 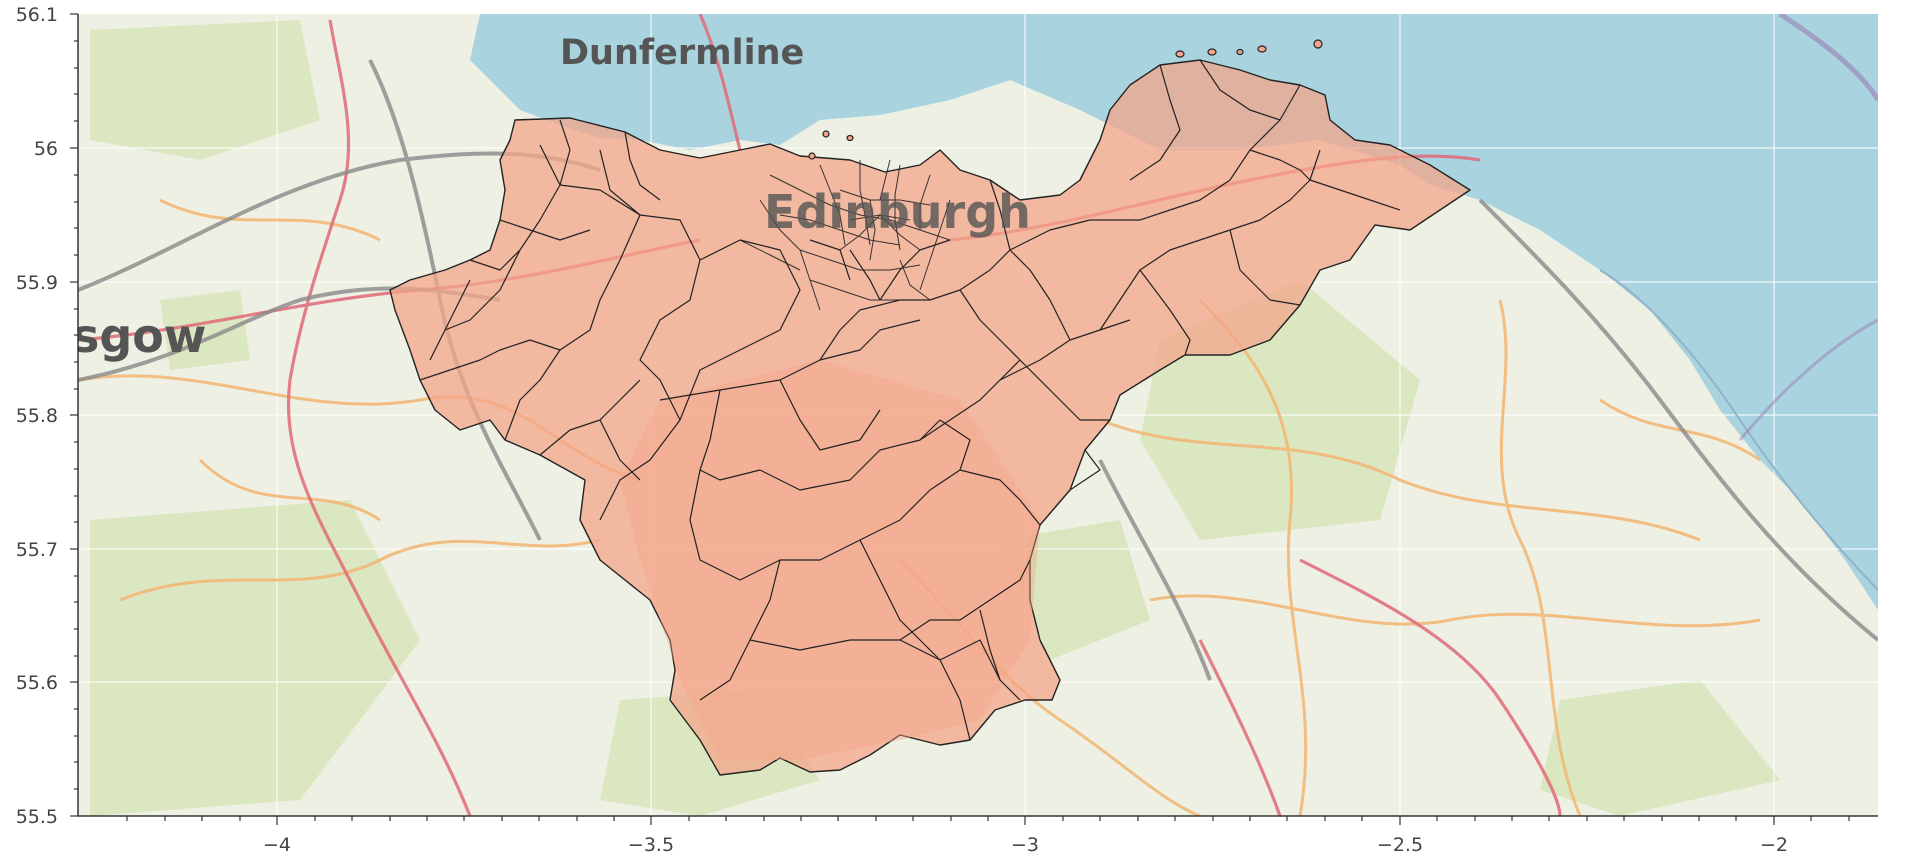 What do you see at coordinates (37, 683) in the screenshot?
I see `y-tick-label: 55.6` at bounding box center [37, 683].